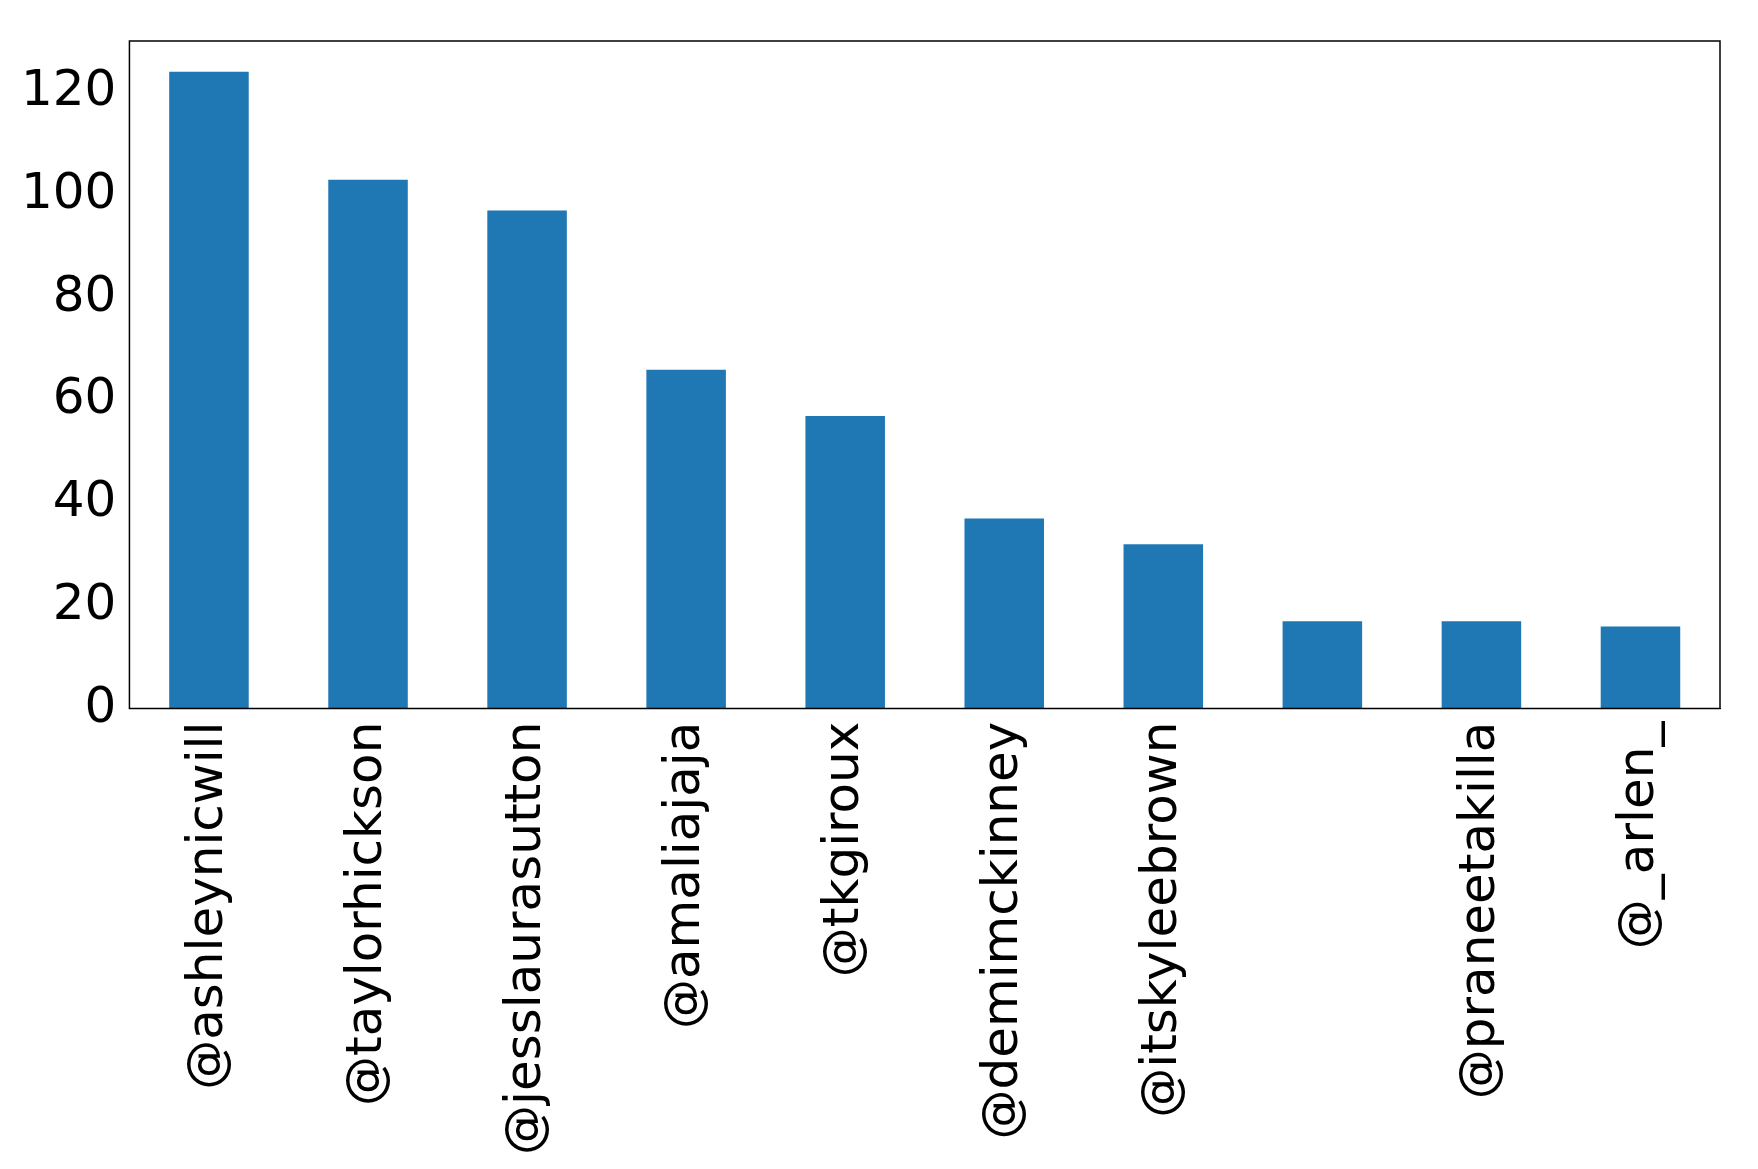 The image size is (1758, 1169). What do you see at coordinates (1159, 919) in the screenshot?
I see `x-tick-label: @itskyleebrown` at bounding box center [1159, 919].